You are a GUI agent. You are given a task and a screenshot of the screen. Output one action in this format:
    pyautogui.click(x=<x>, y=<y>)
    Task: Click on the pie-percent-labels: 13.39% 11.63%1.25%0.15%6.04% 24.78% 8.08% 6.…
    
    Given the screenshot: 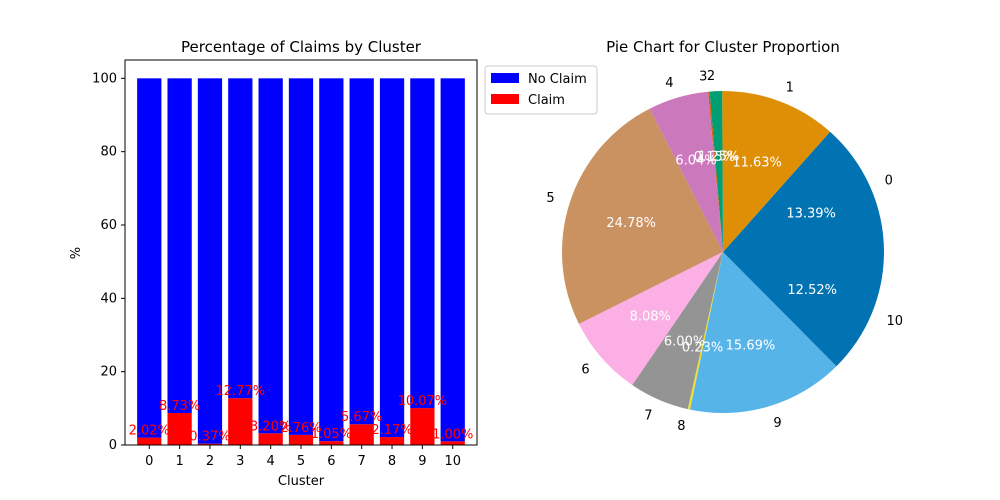 What is the action you would take?
    pyautogui.click(x=721, y=252)
    